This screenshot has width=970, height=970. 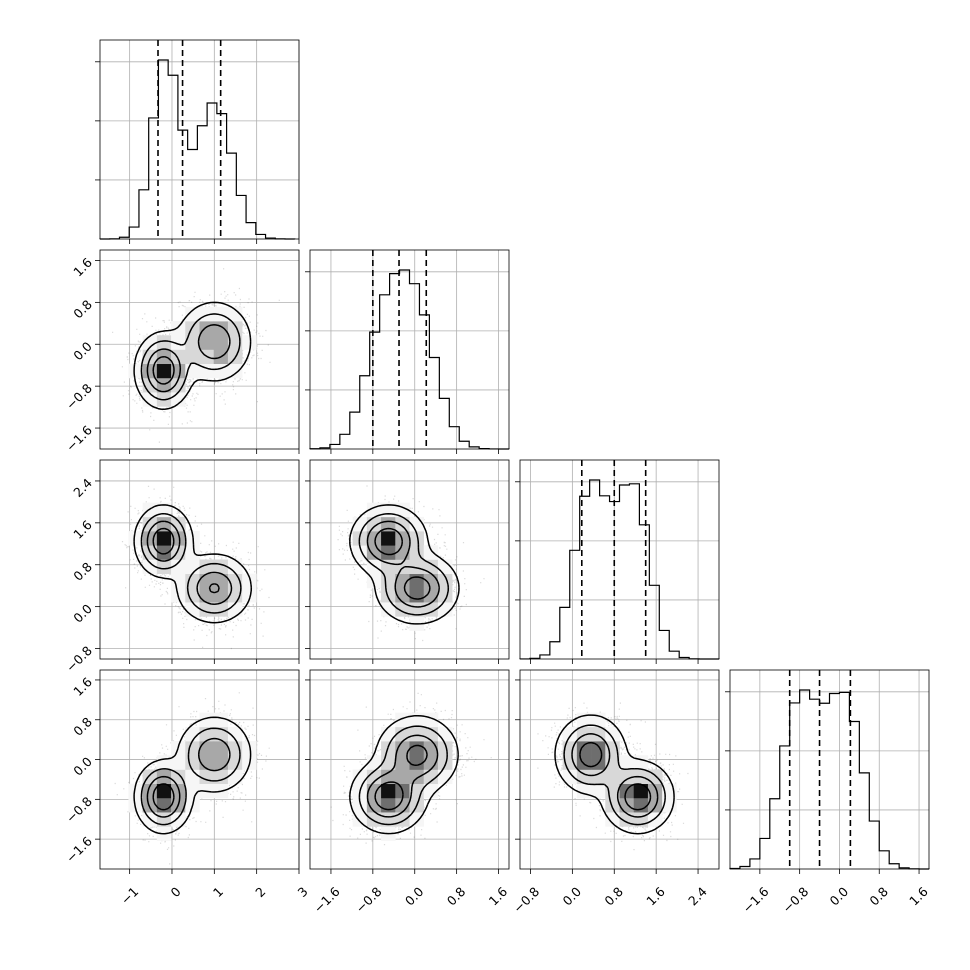 I want to click on density-3-2-frame, so click(x=619, y=769).